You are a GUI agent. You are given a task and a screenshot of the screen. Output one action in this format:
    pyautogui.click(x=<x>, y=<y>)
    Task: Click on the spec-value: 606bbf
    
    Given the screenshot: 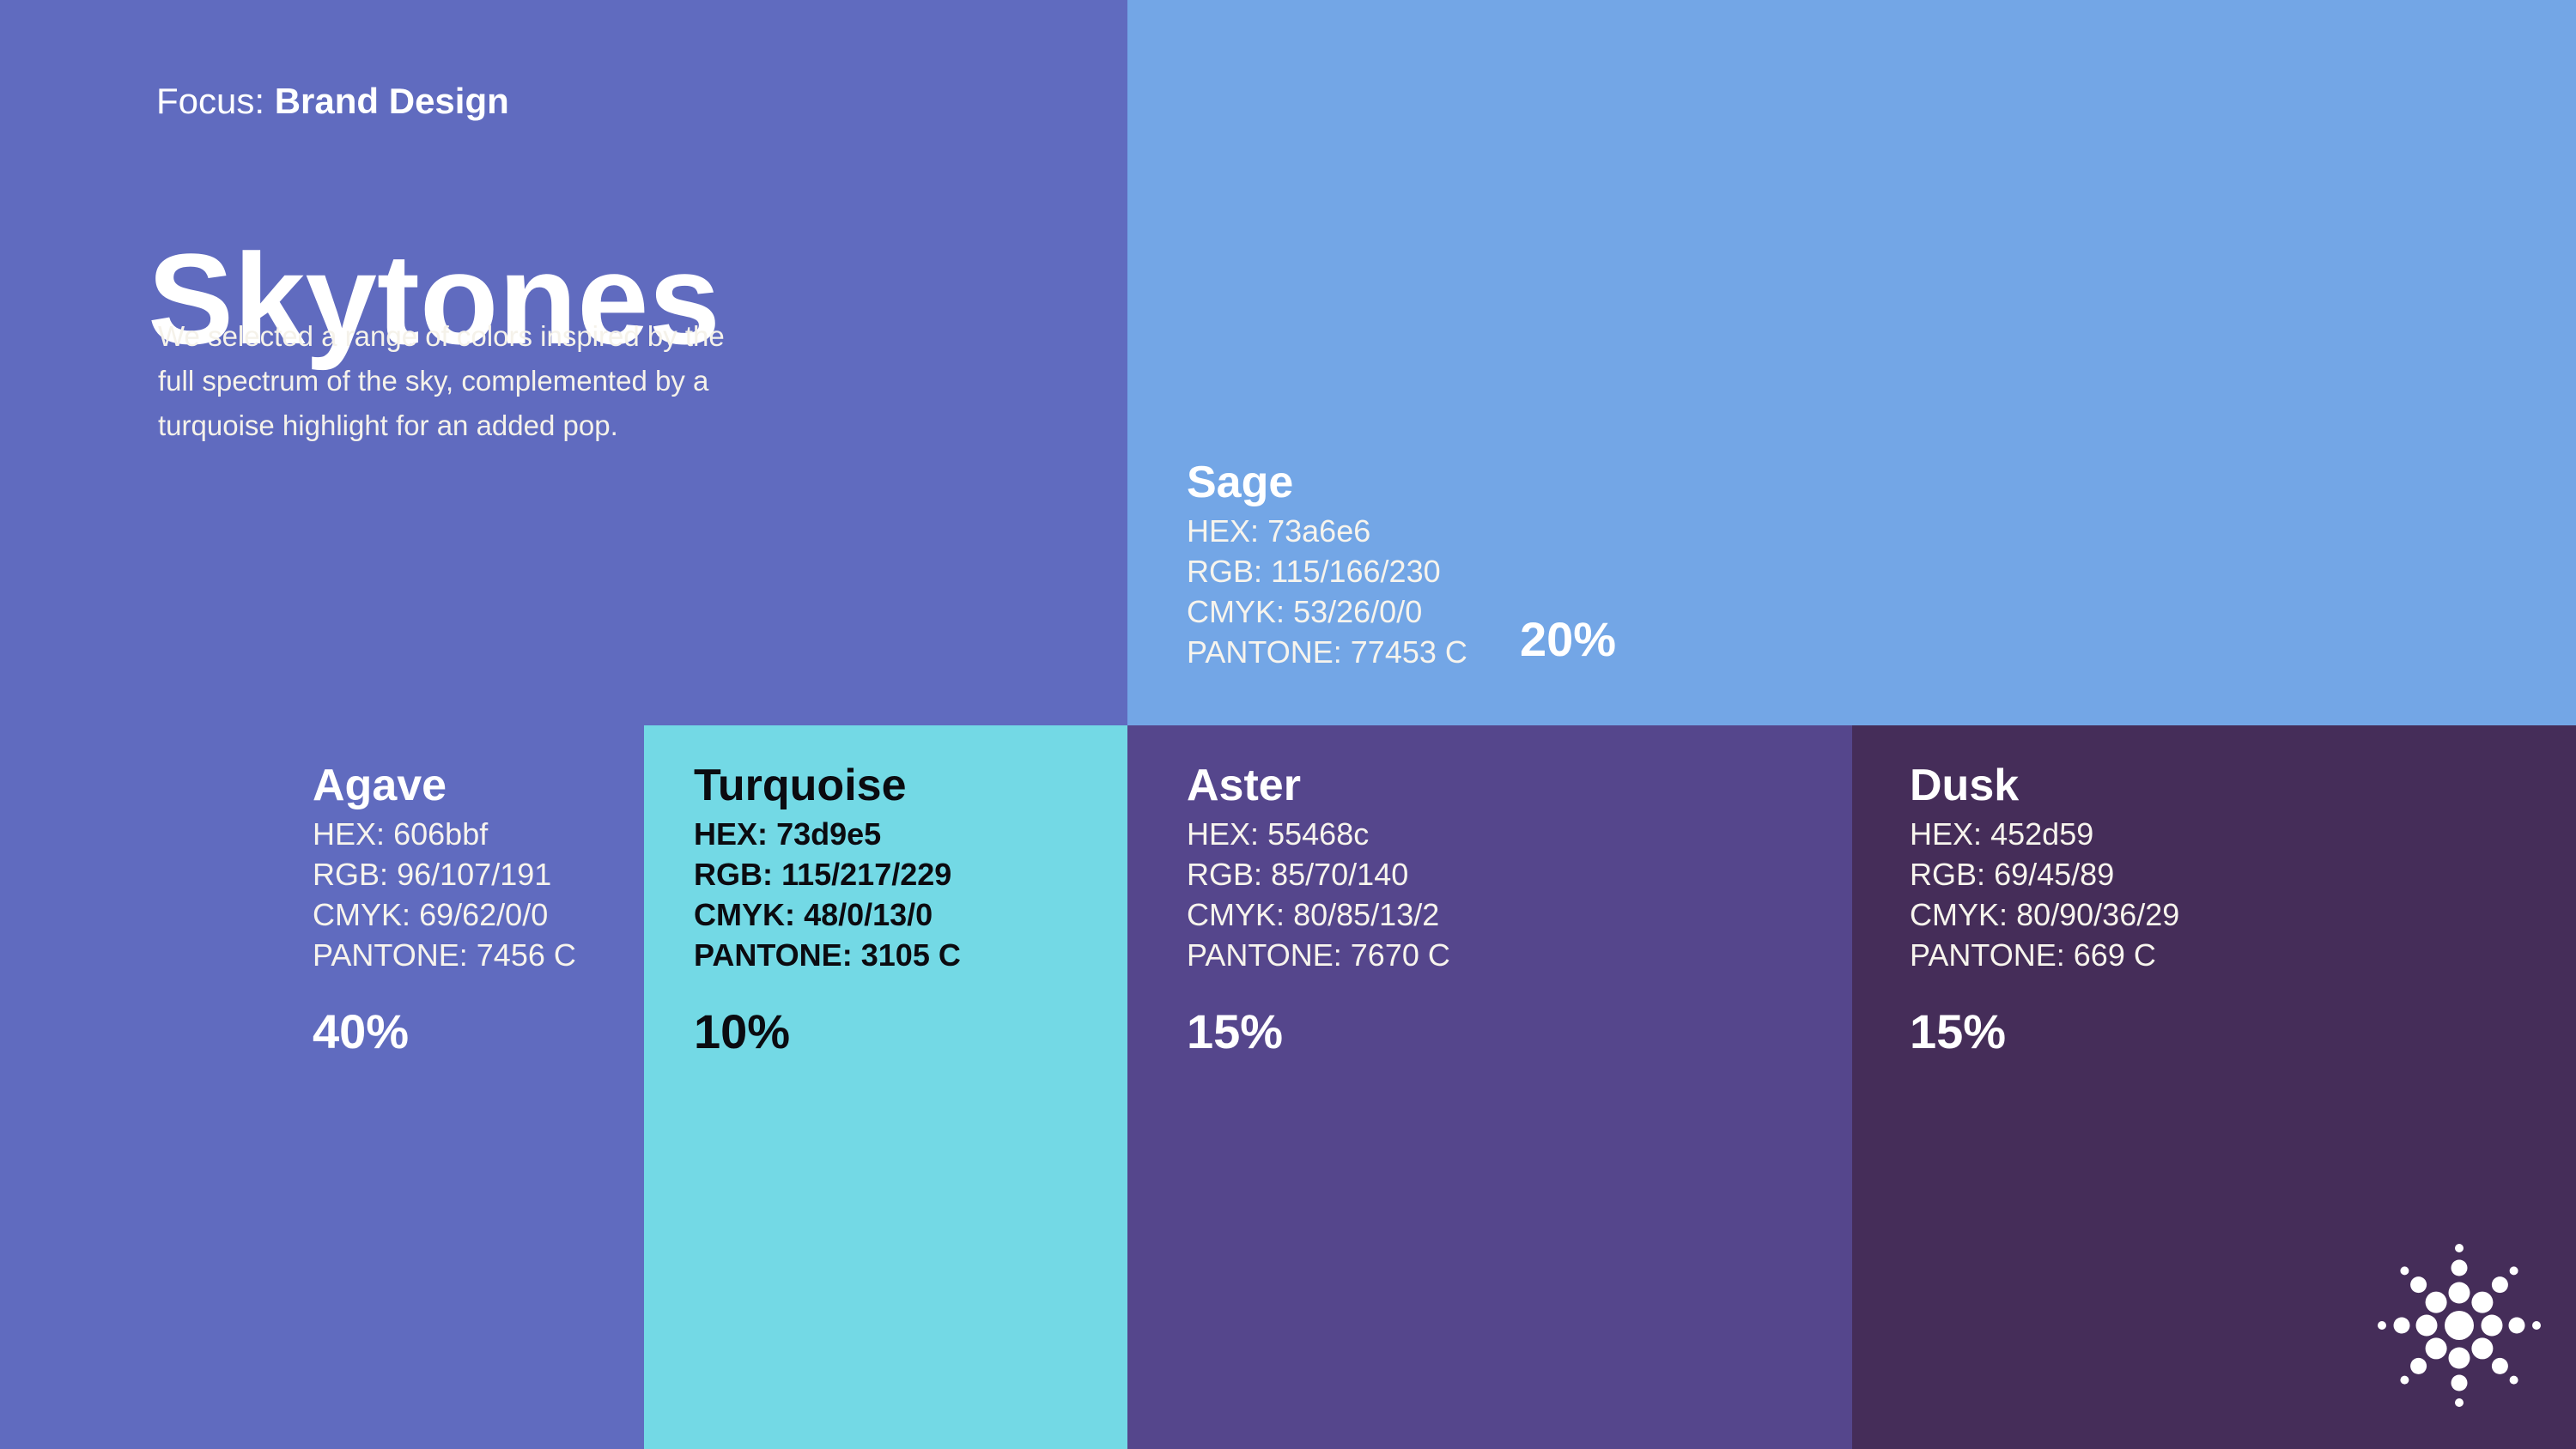 What is the action you would take?
    pyautogui.click(x=441, y=834)
    